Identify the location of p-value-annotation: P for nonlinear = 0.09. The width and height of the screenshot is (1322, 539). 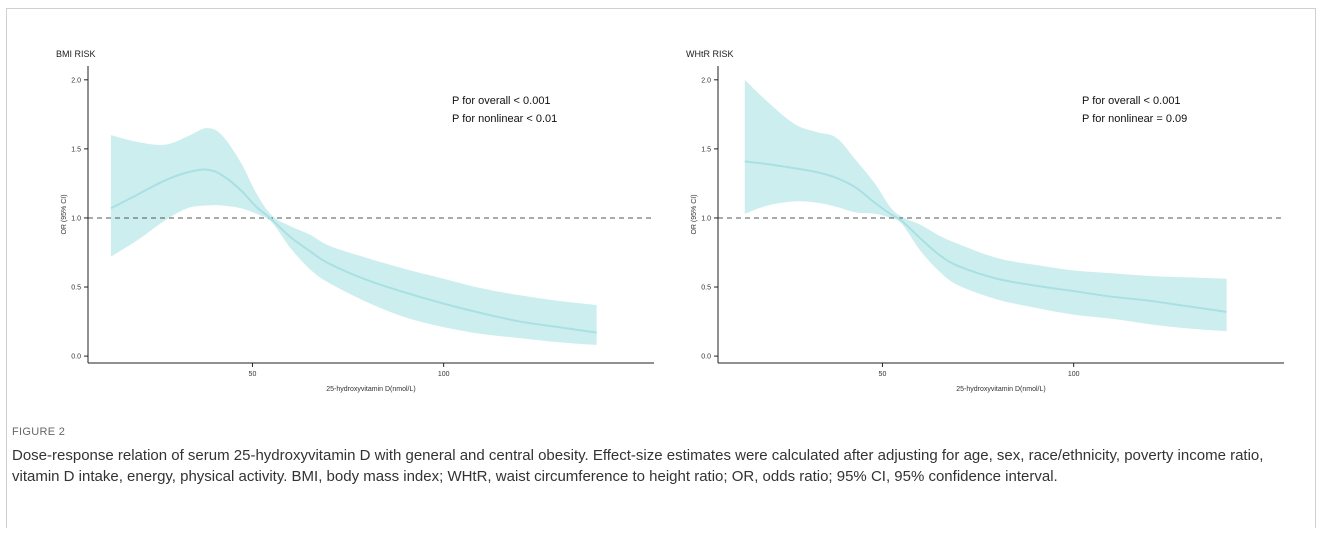
(1134, 119).